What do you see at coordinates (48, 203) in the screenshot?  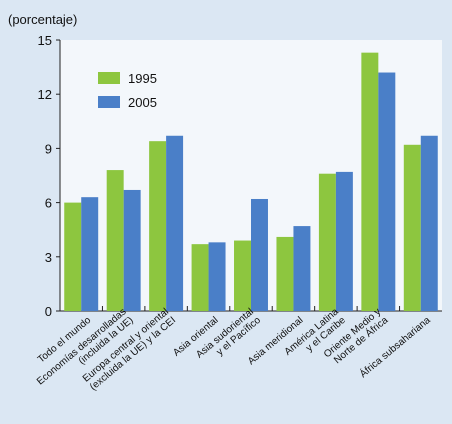 I see `y-tick-label: 6` at bounding box center [48, 203].